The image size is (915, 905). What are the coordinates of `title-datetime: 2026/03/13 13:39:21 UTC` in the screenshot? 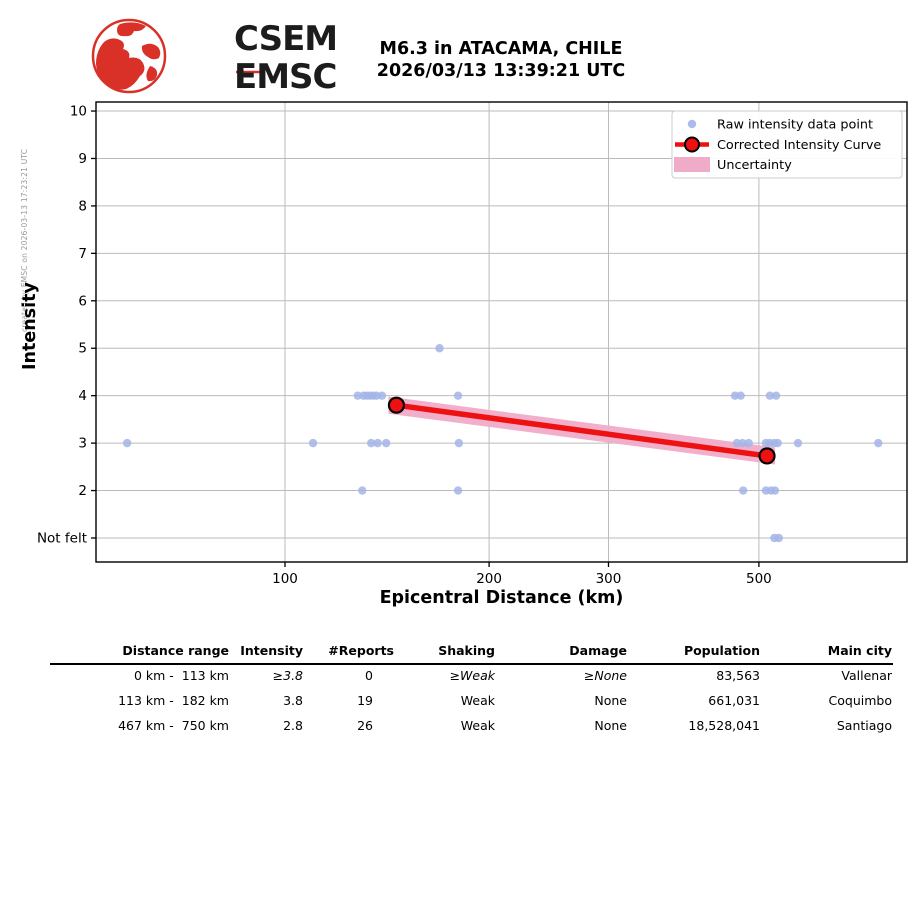 It's located at (501, 71).